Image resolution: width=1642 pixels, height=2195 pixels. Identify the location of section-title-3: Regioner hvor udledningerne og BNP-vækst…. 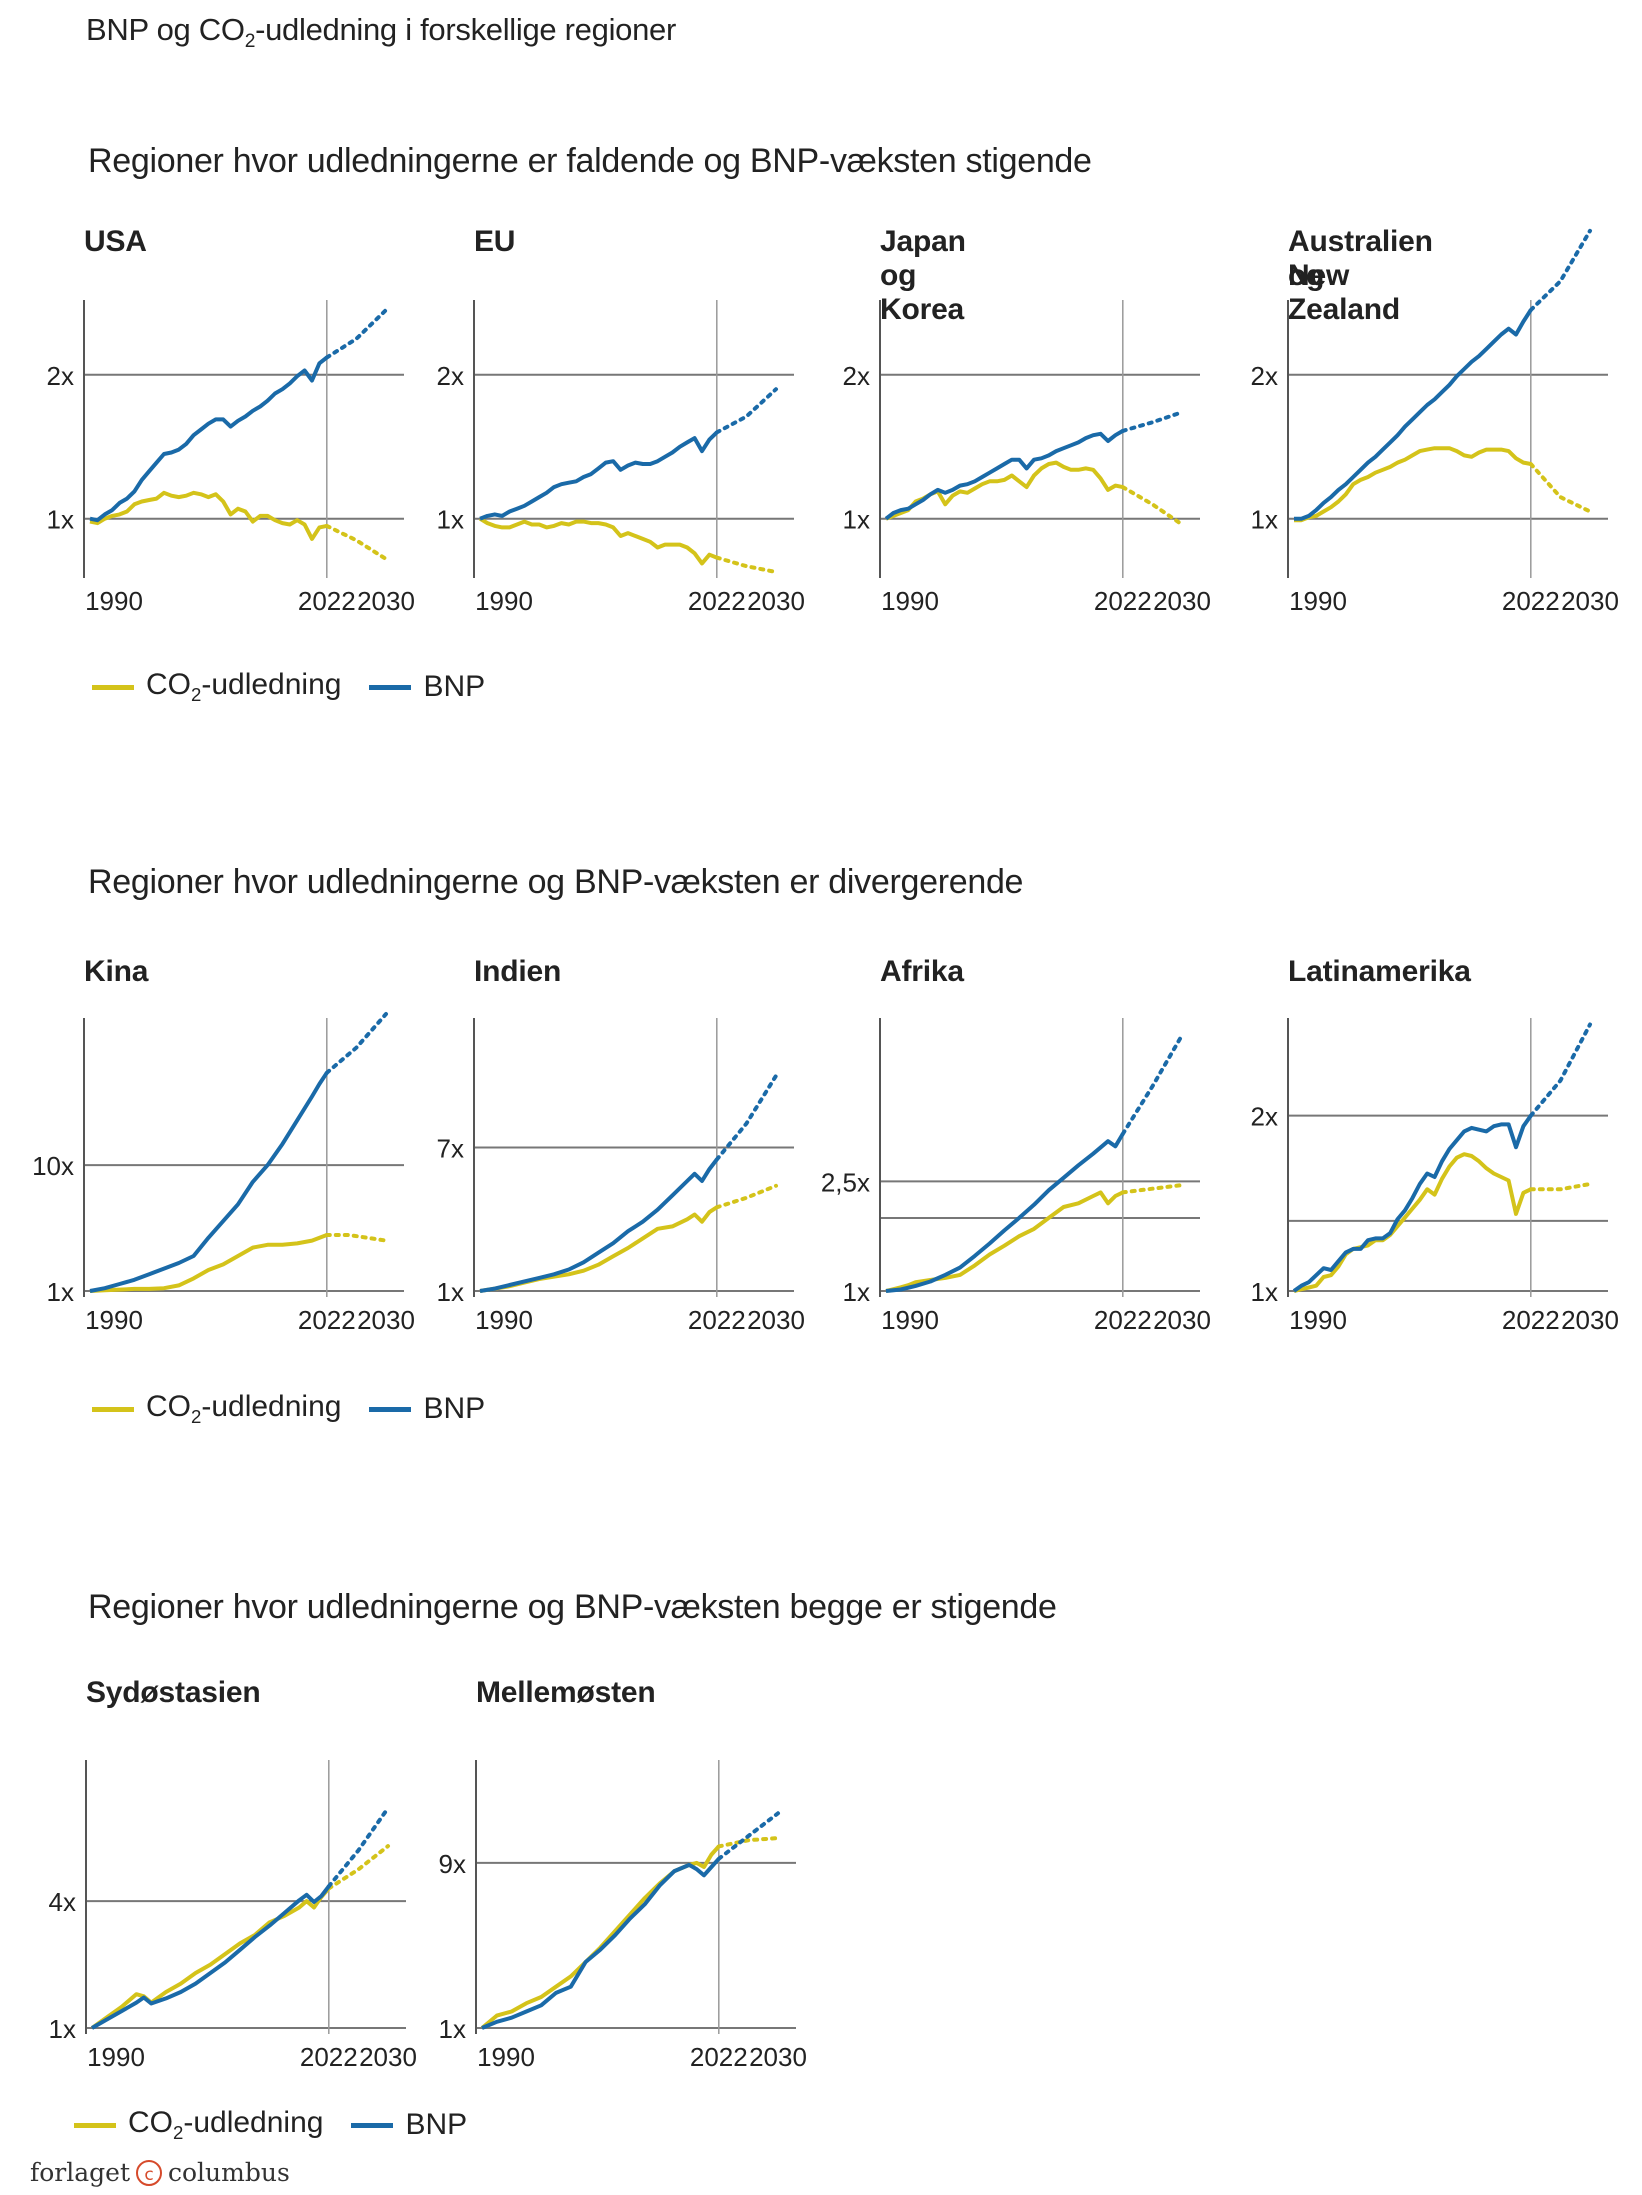
(572, 1607).